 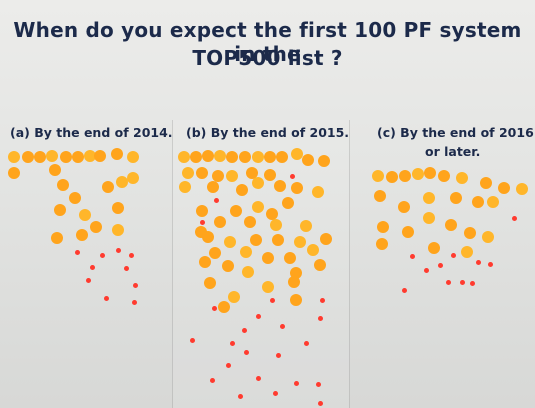 What do you see at coordinates (267, 58) in the screenshot?
I see `poster-title-line-2: TOP500 list ?` at bounding box center [267, 58].